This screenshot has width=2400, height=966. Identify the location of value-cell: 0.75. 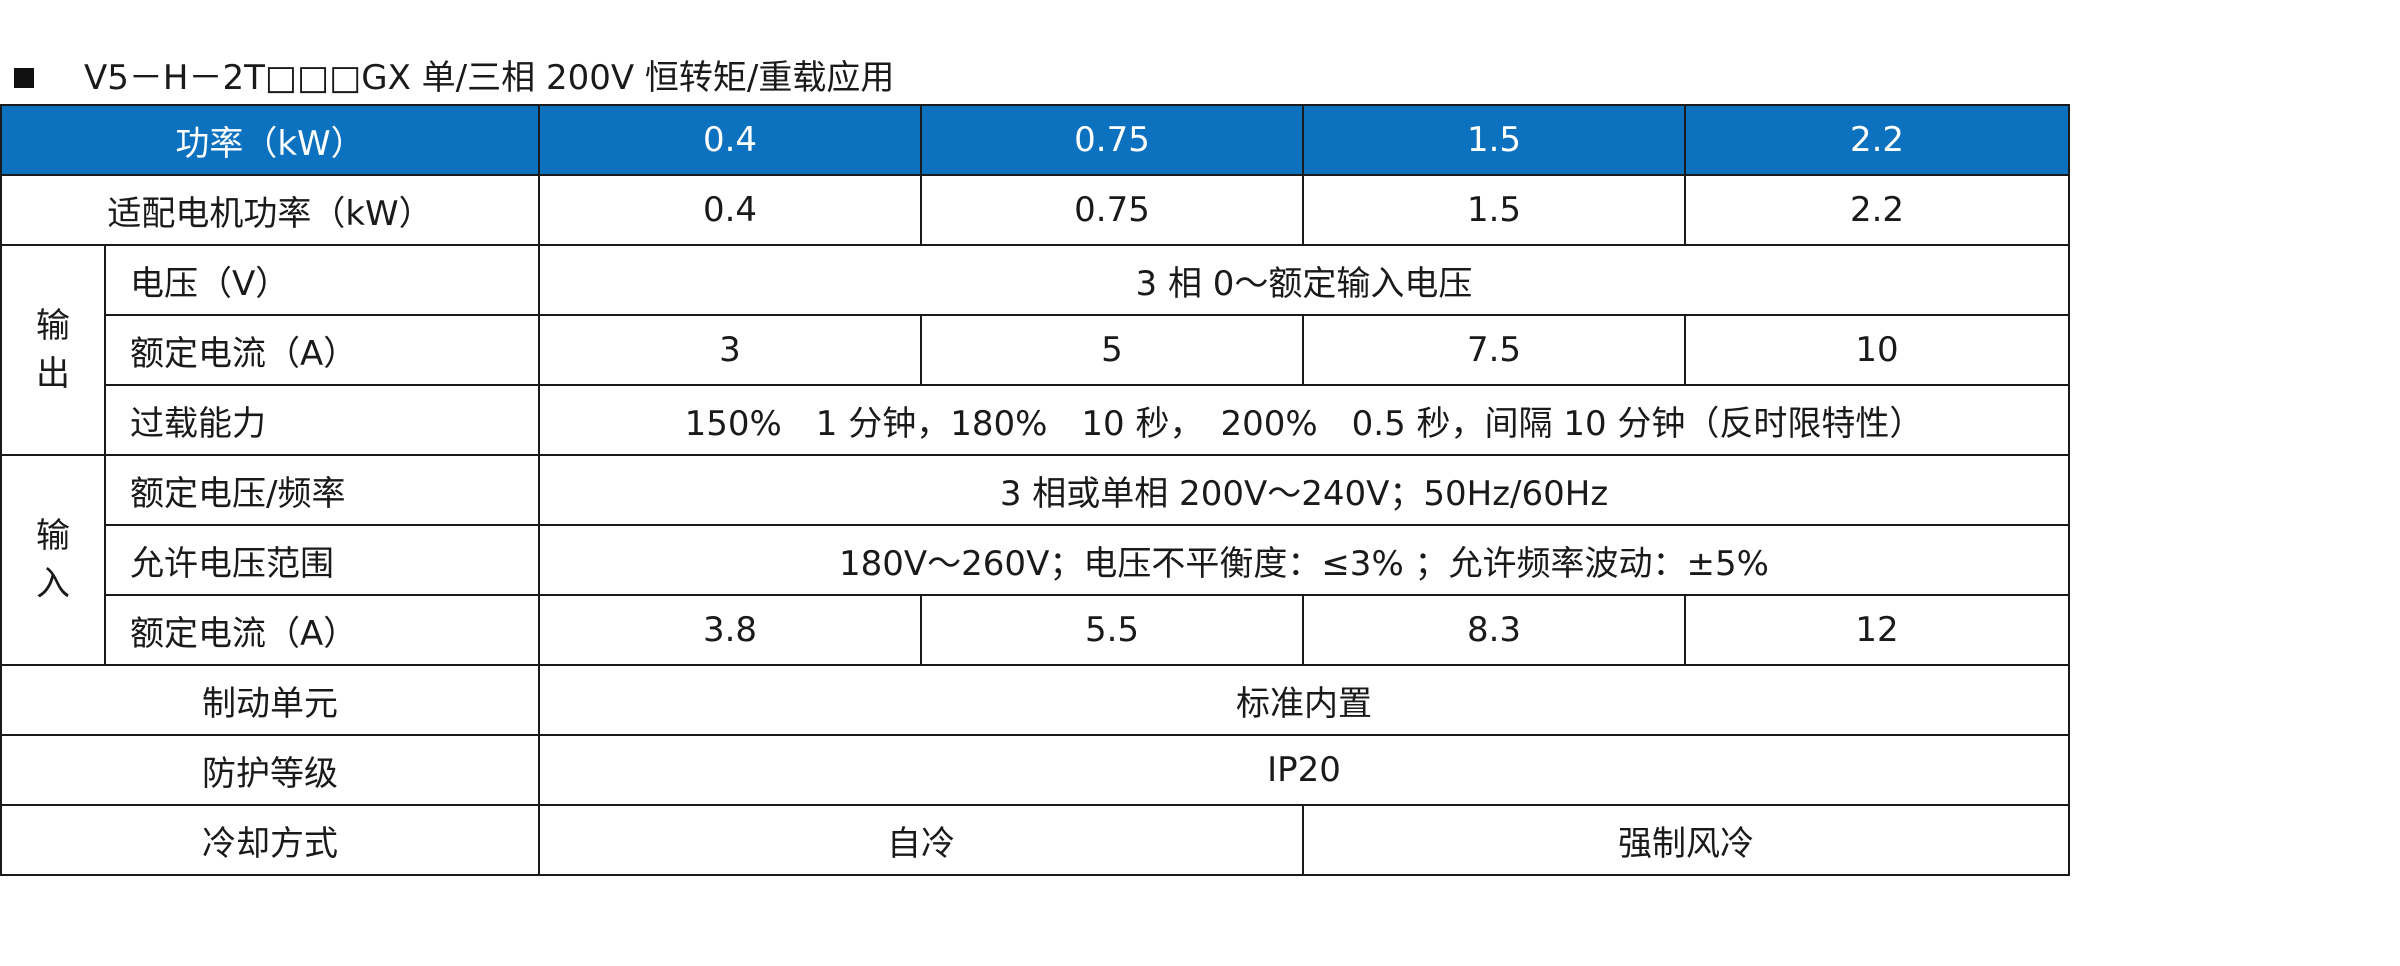
(1112, 210).